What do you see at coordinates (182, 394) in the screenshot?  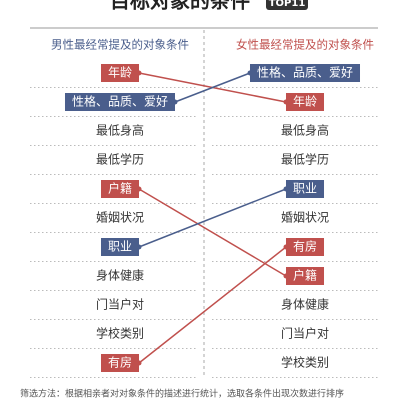 I see `note: 筛选方法：根据相亲者对对象条件的描述进行统计，选取各条件出现次数进行排序` at bounding box center [182, 394].